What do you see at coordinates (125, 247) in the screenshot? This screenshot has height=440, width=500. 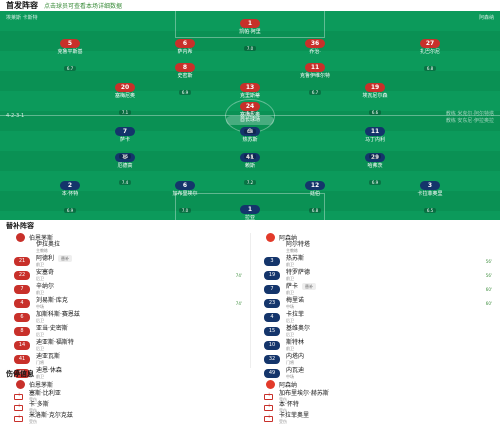 I see `coach-row: 伊拉奥拉 主教练` at bounding box center [125, 247].